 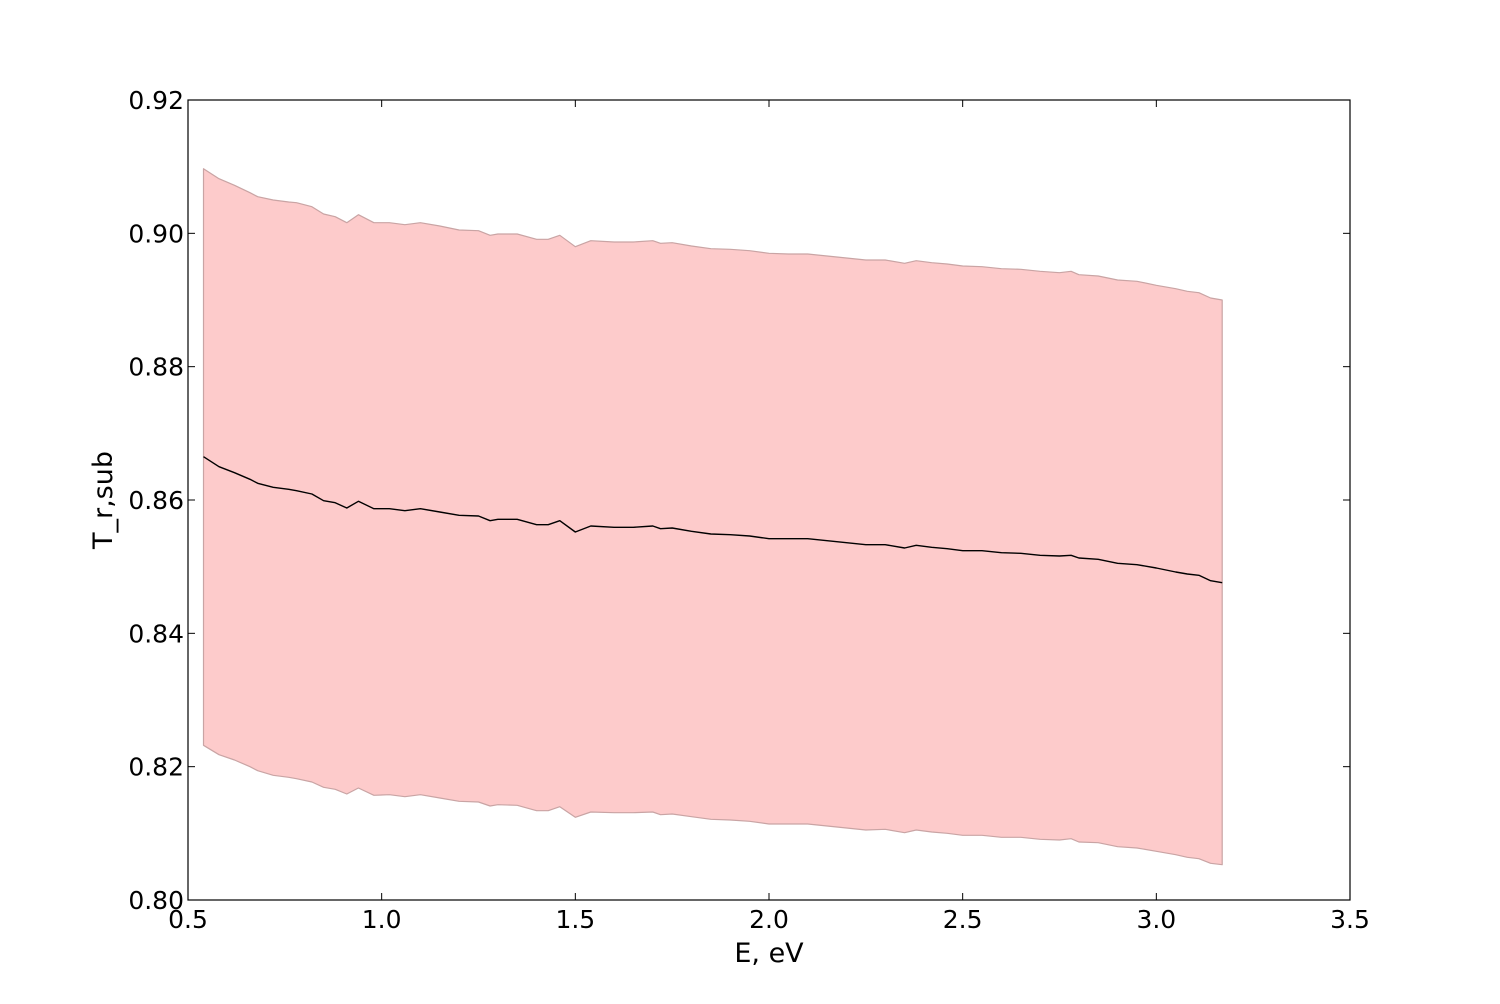 What do you see at coordinates (963, 919) in the screenshot?
I see `x-tick-label: 2.5` at bounding box center [963, 919].